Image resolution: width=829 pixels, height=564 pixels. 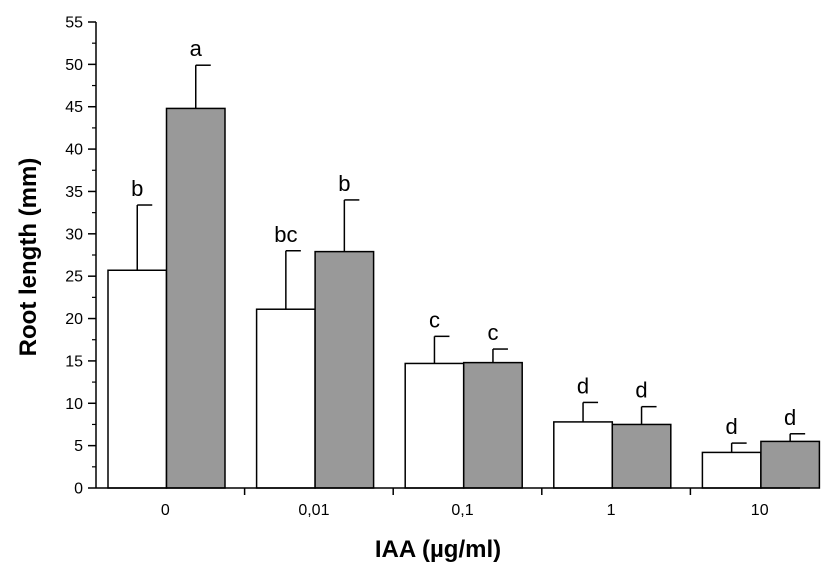 I want to click on x-axis-ticks: 0 0,01 0,1 1 10, so click(x=465, y=503).